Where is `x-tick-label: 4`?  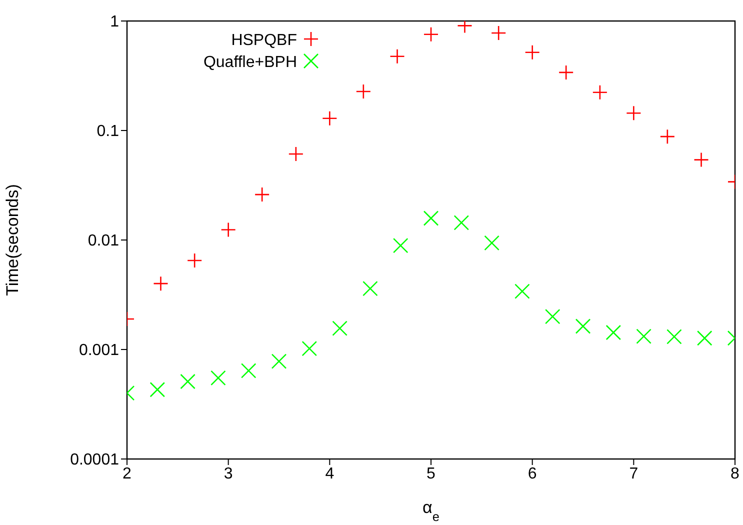 x-tick-label: 4 is located at coordinates (329, 473).